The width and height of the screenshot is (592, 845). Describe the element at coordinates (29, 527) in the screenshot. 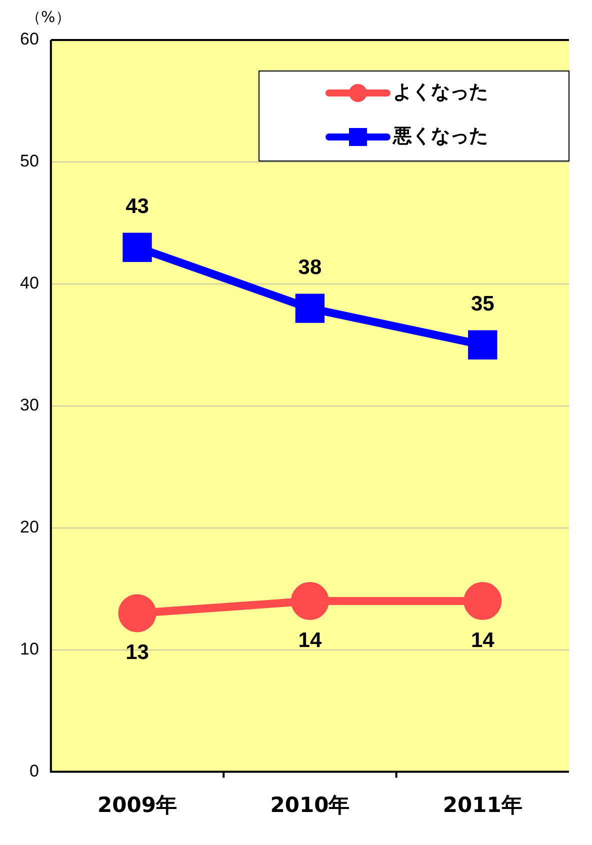

I see `y-tick-label: 20` at that location.